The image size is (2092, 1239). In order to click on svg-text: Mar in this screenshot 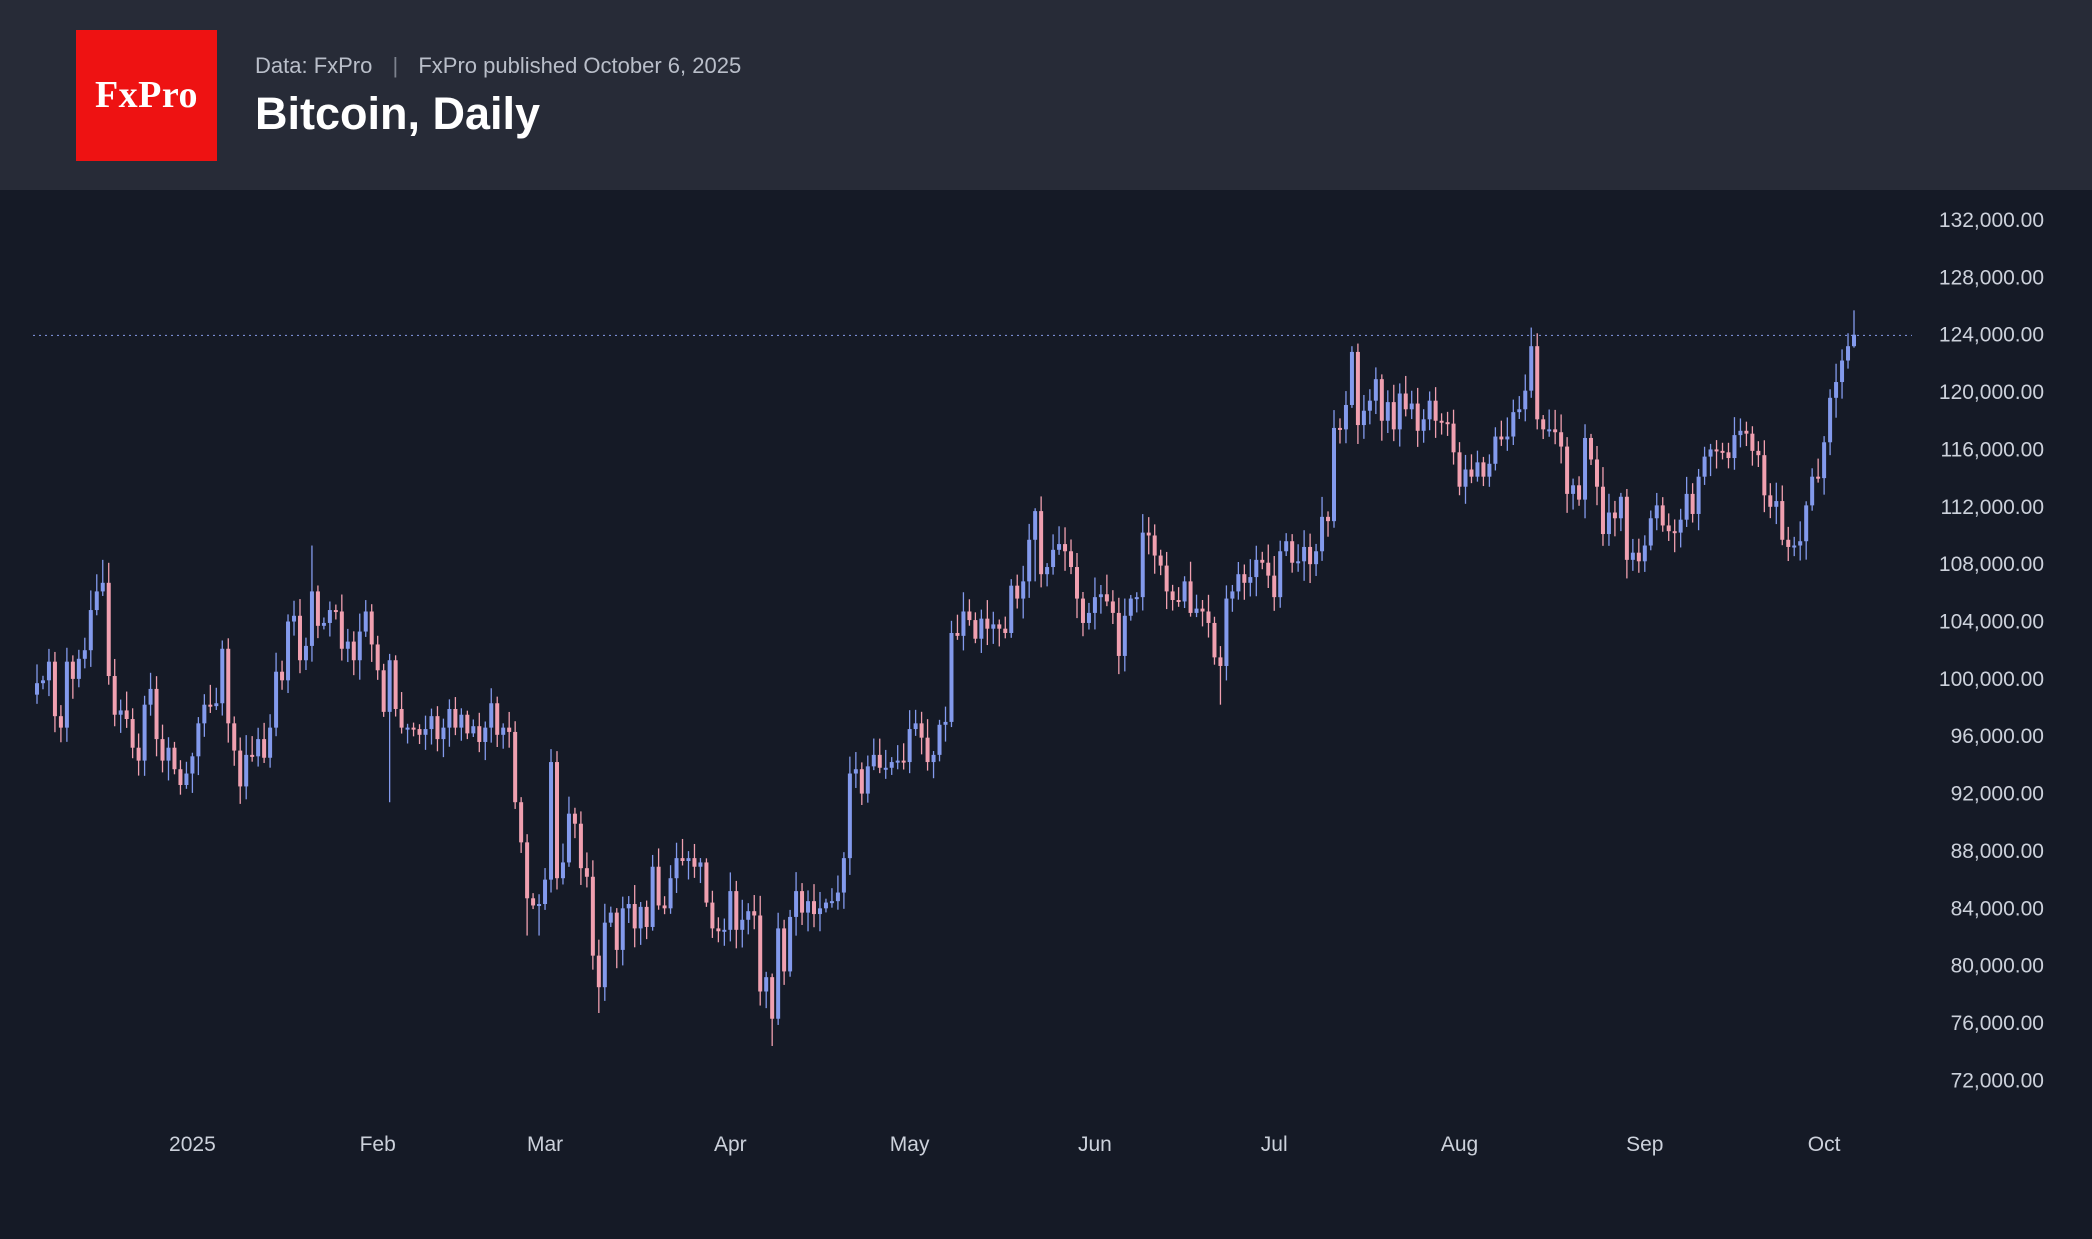, I will do `click(545, 1144)`.